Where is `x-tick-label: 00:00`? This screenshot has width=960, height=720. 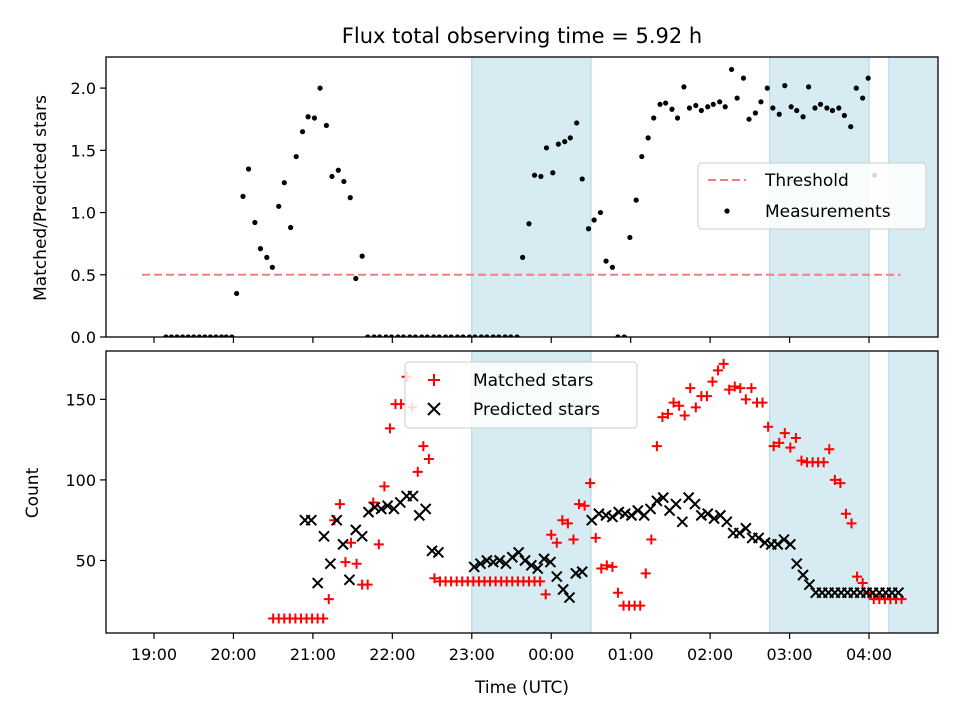 x-tick-label: 00:00 is located at coordinates (551, 654).